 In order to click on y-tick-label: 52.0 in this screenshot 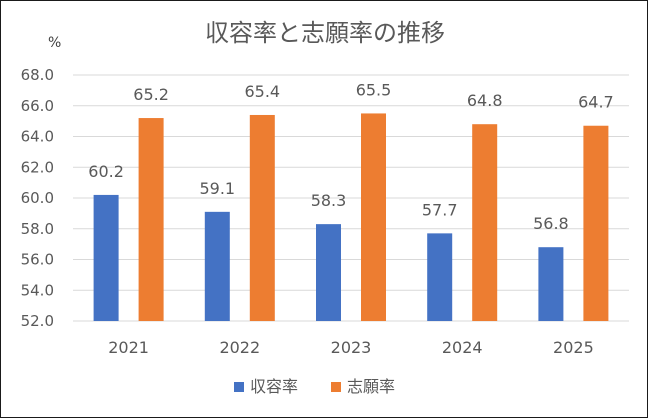, I will do `click(37, 321)`.